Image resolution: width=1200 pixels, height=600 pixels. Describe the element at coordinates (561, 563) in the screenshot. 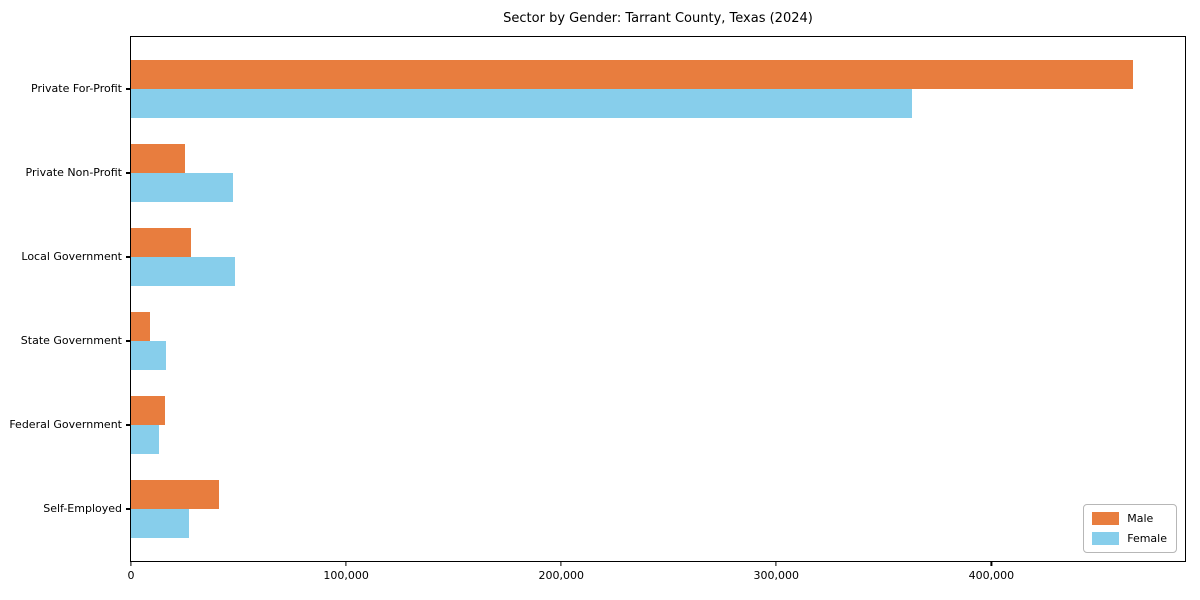

I see `x-tick-200,000` at that location.